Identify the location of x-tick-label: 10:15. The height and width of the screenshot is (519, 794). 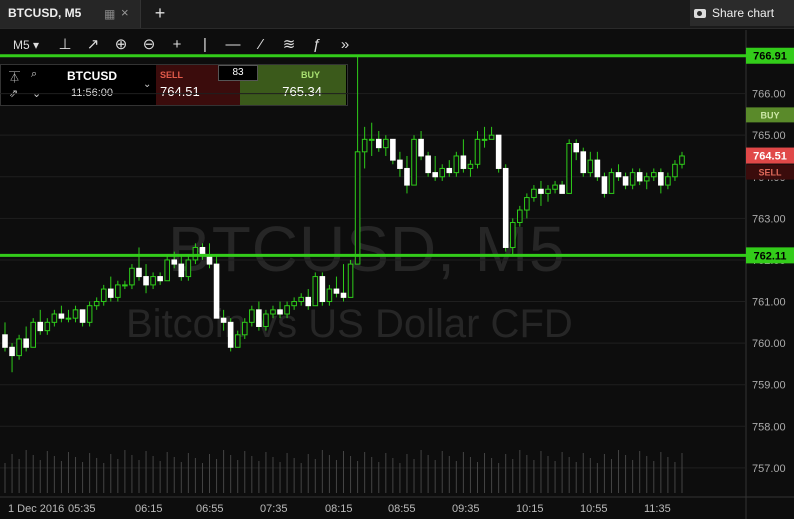
(530, 509).